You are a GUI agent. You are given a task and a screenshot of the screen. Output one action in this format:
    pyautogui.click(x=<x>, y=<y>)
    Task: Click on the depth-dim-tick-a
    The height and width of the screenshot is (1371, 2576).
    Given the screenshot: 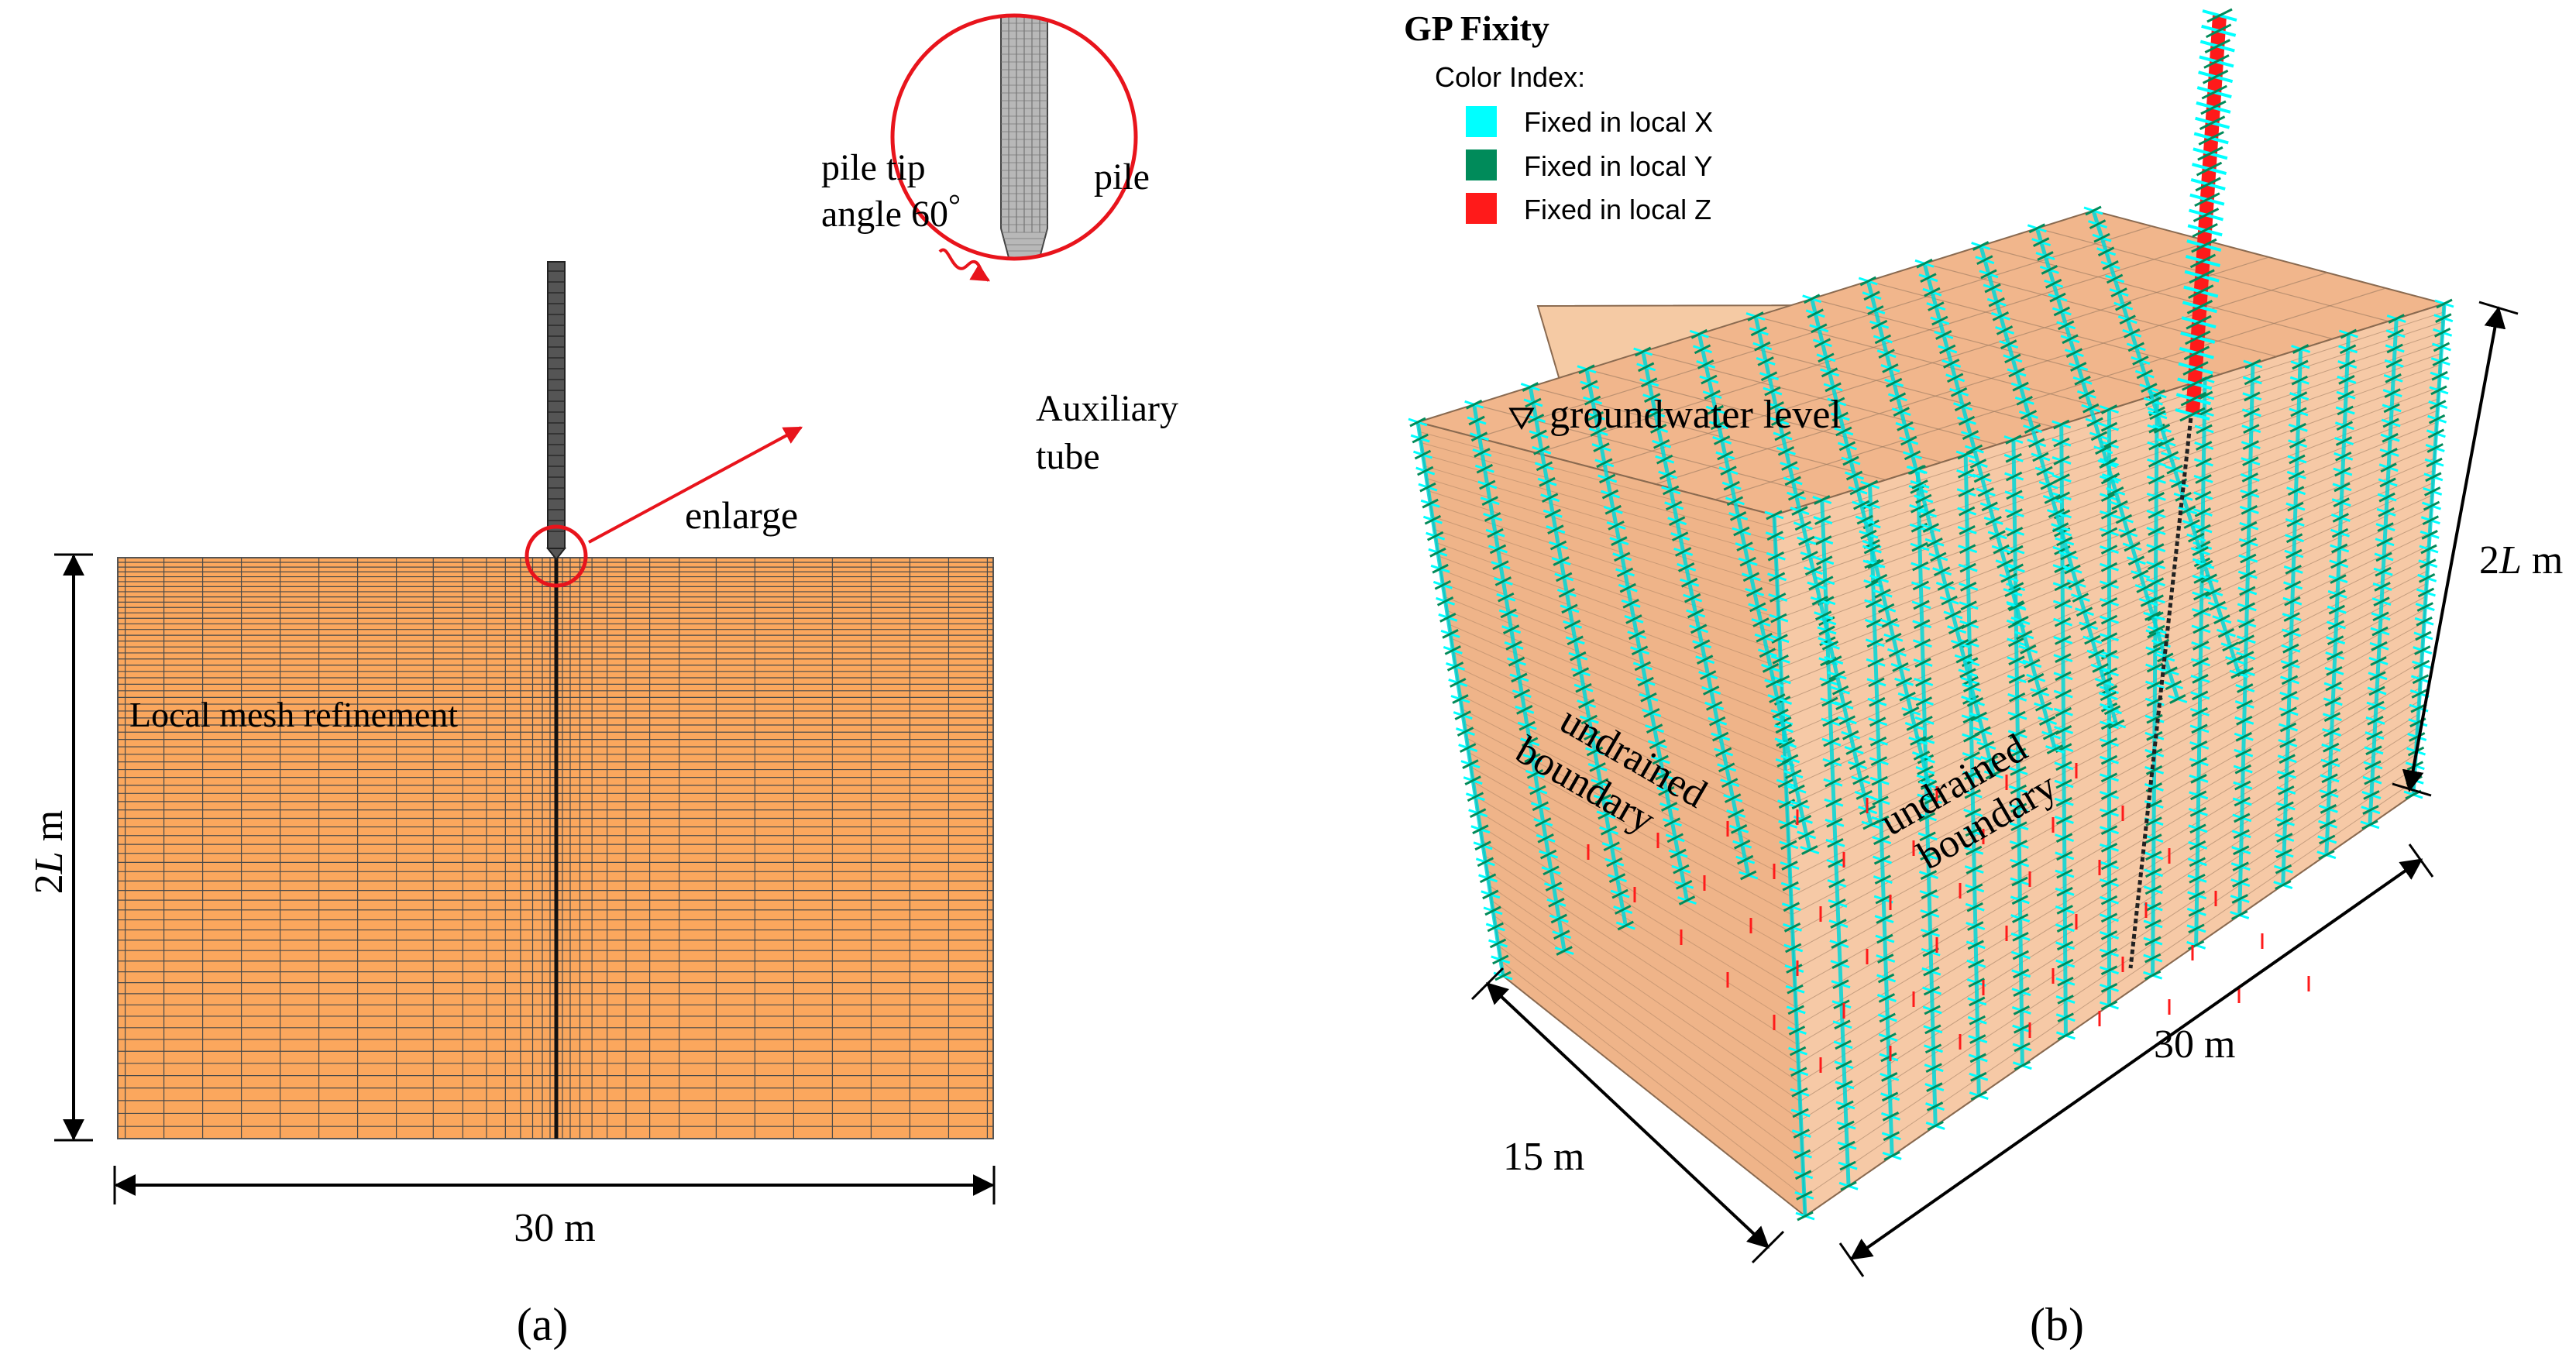 What is the action you would take?
    pyautogui.click(x=1487, y=984)
    